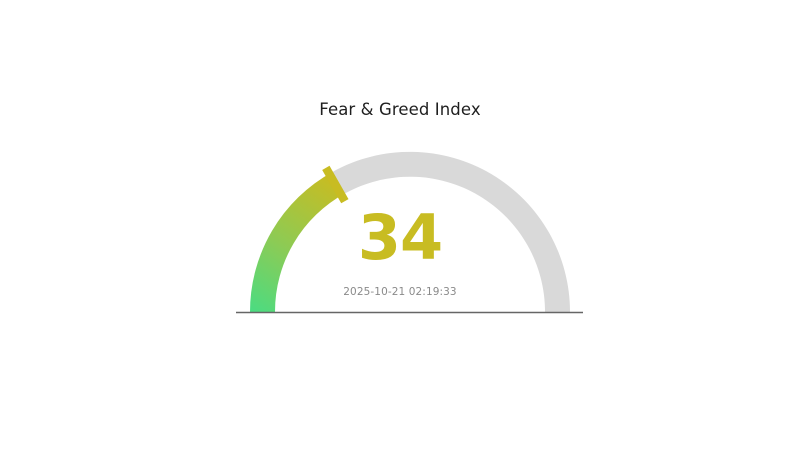 Image resolution: width=800 pixels, height=450 pixels. Describe the element at coordinates (400, 109) in the screenshot. I see `chart-title: Fear & Greed Index` at that location.